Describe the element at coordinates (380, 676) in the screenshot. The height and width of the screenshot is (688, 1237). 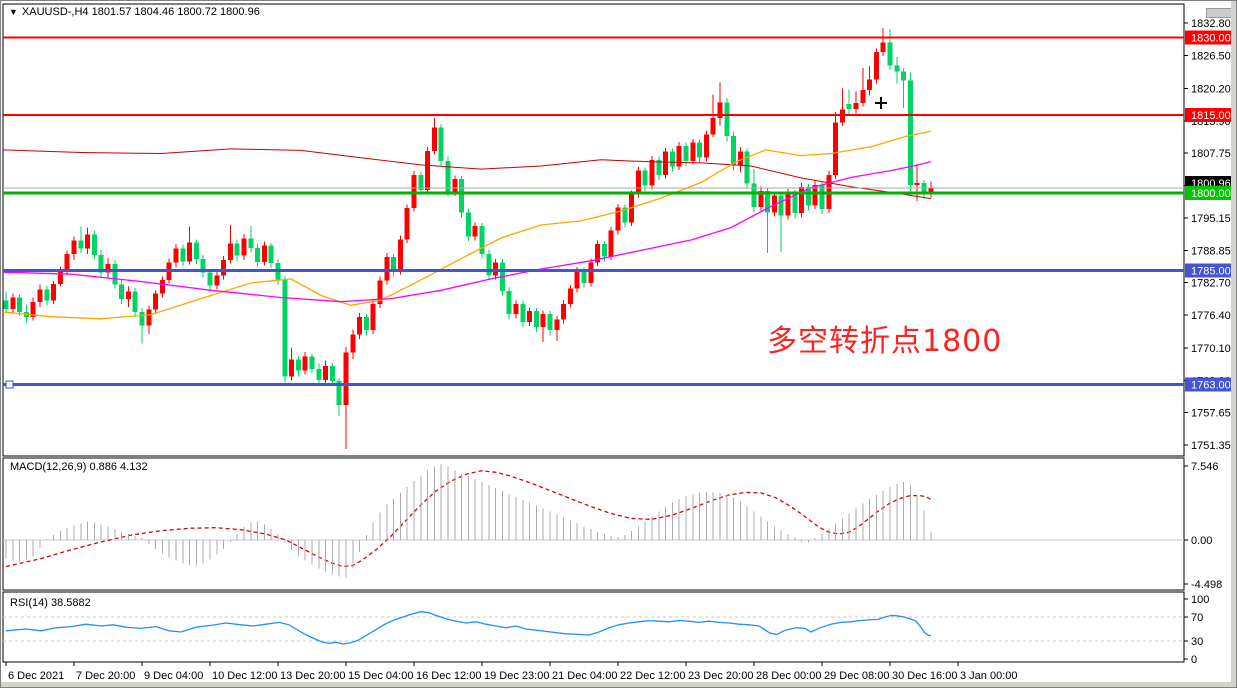
I see `time-axis-label: 15 Dec 04:00` at that location.